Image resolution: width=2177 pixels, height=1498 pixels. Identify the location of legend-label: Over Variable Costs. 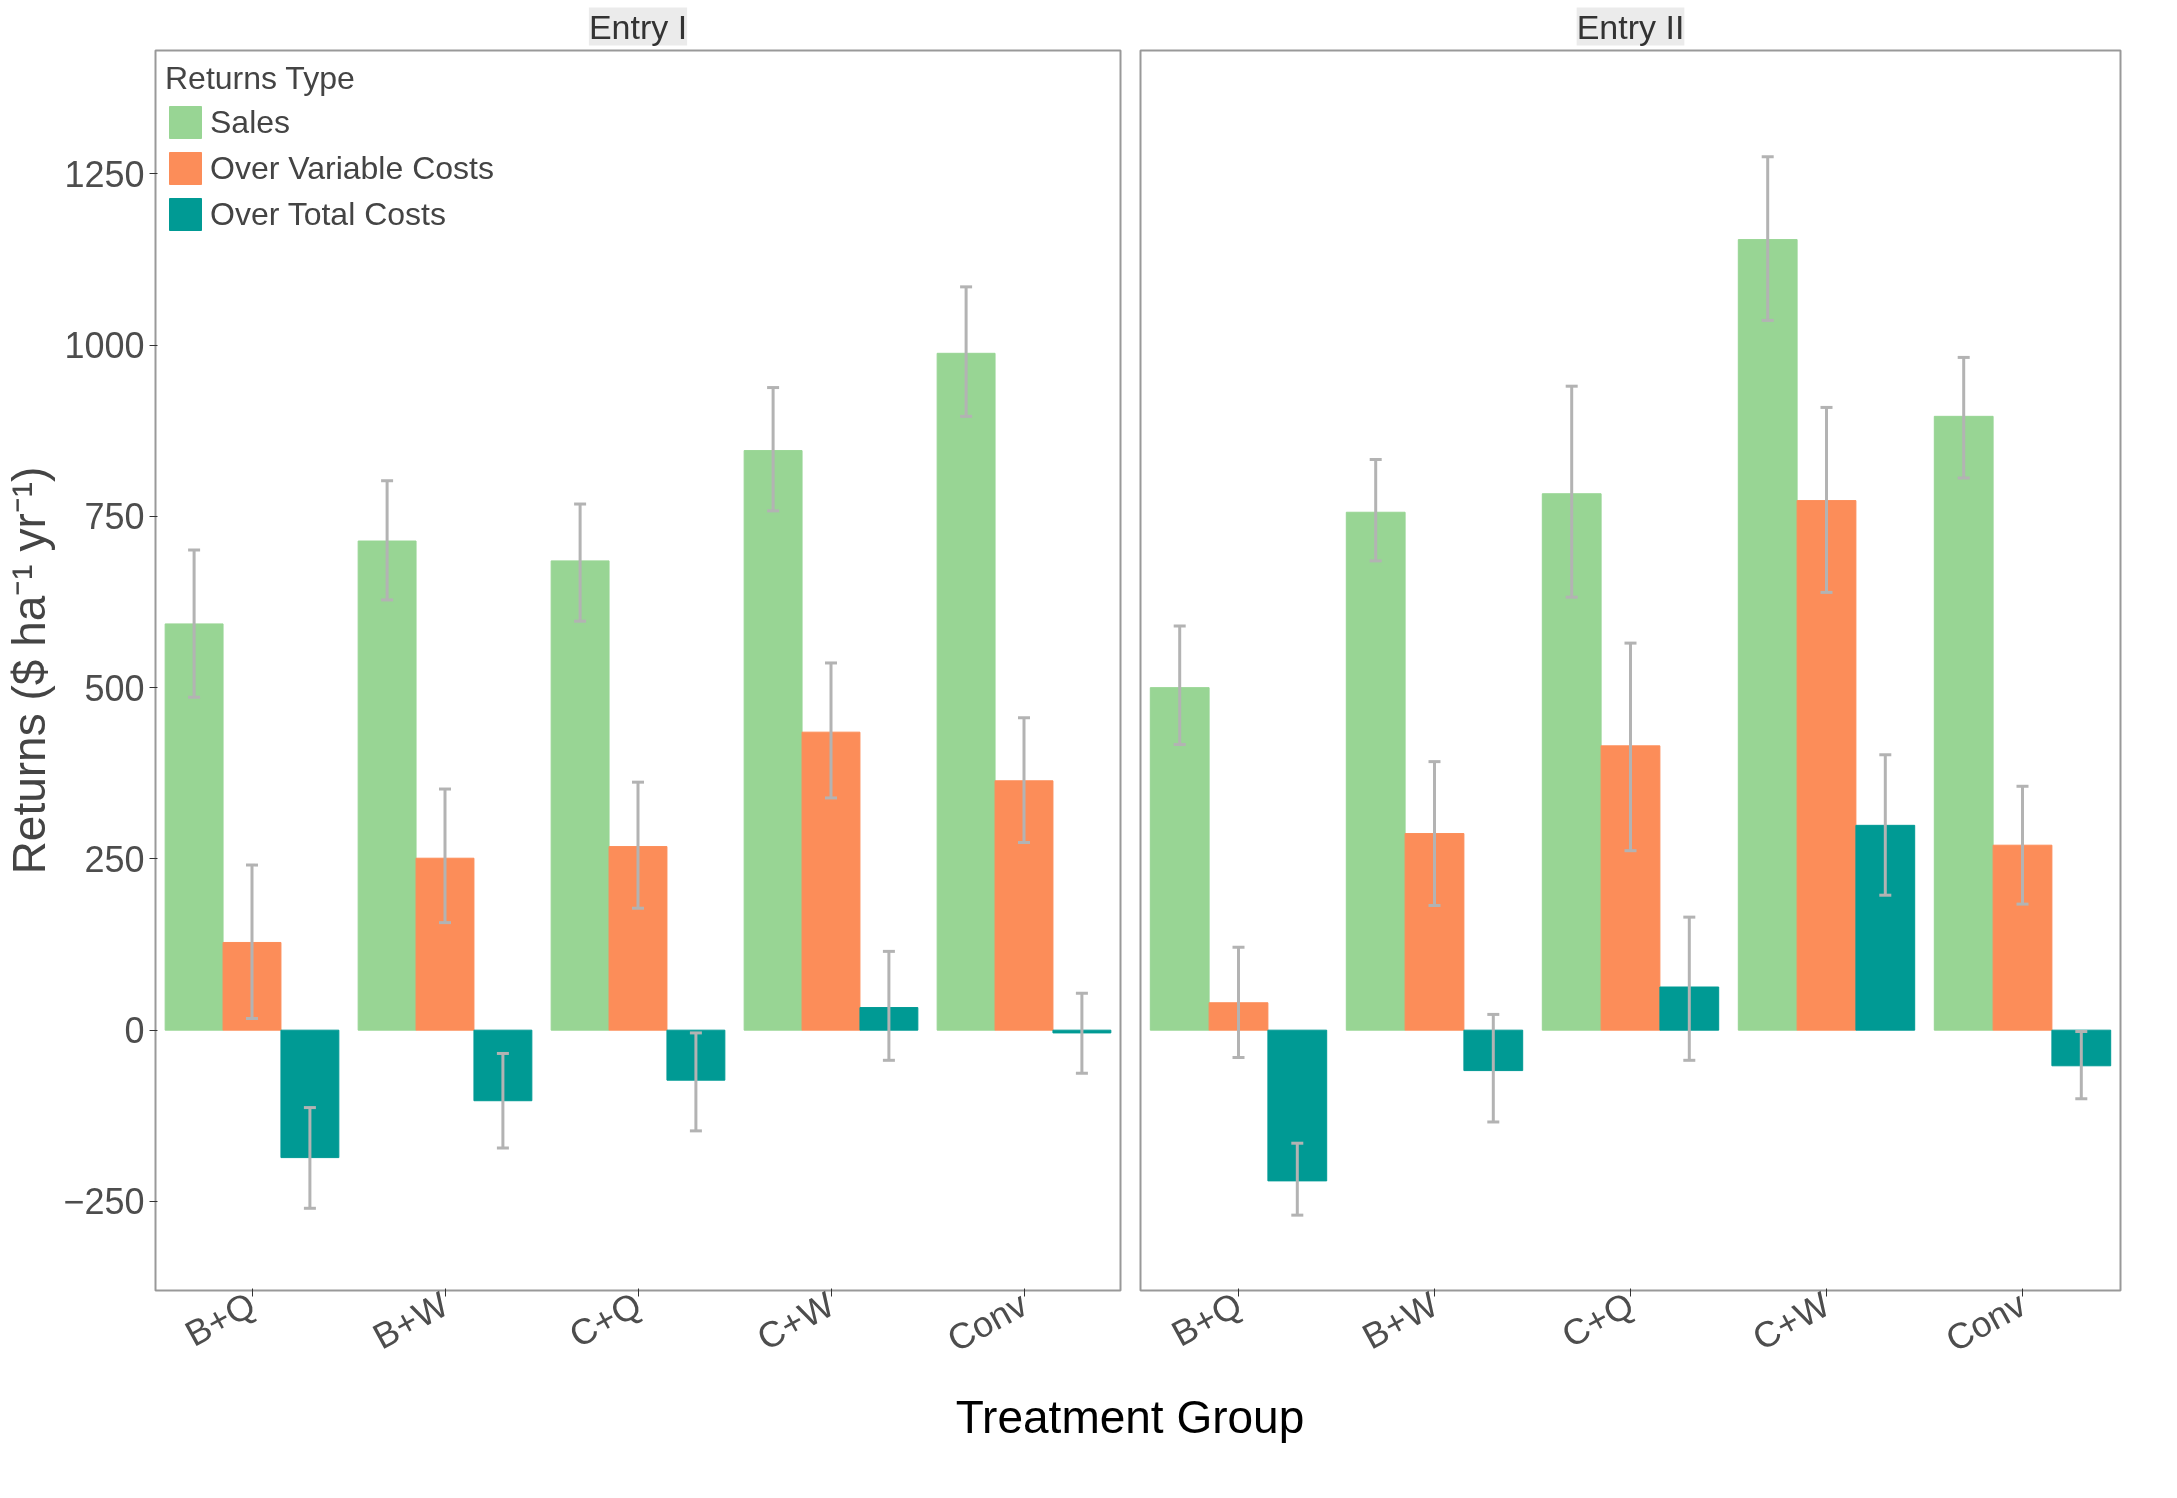
(352, 168).